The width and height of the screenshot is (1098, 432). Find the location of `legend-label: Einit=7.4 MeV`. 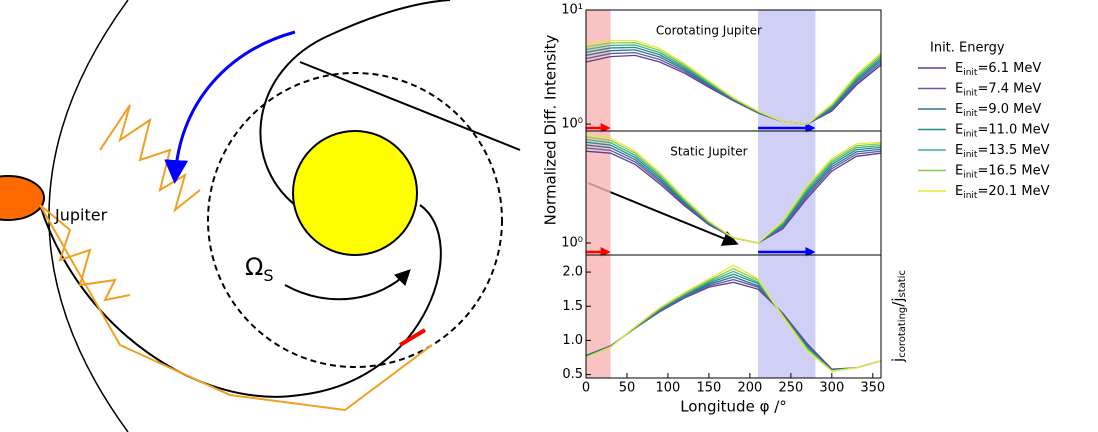

legend-label: Einit=7.4 MeV is located at coordinates (998, 89).